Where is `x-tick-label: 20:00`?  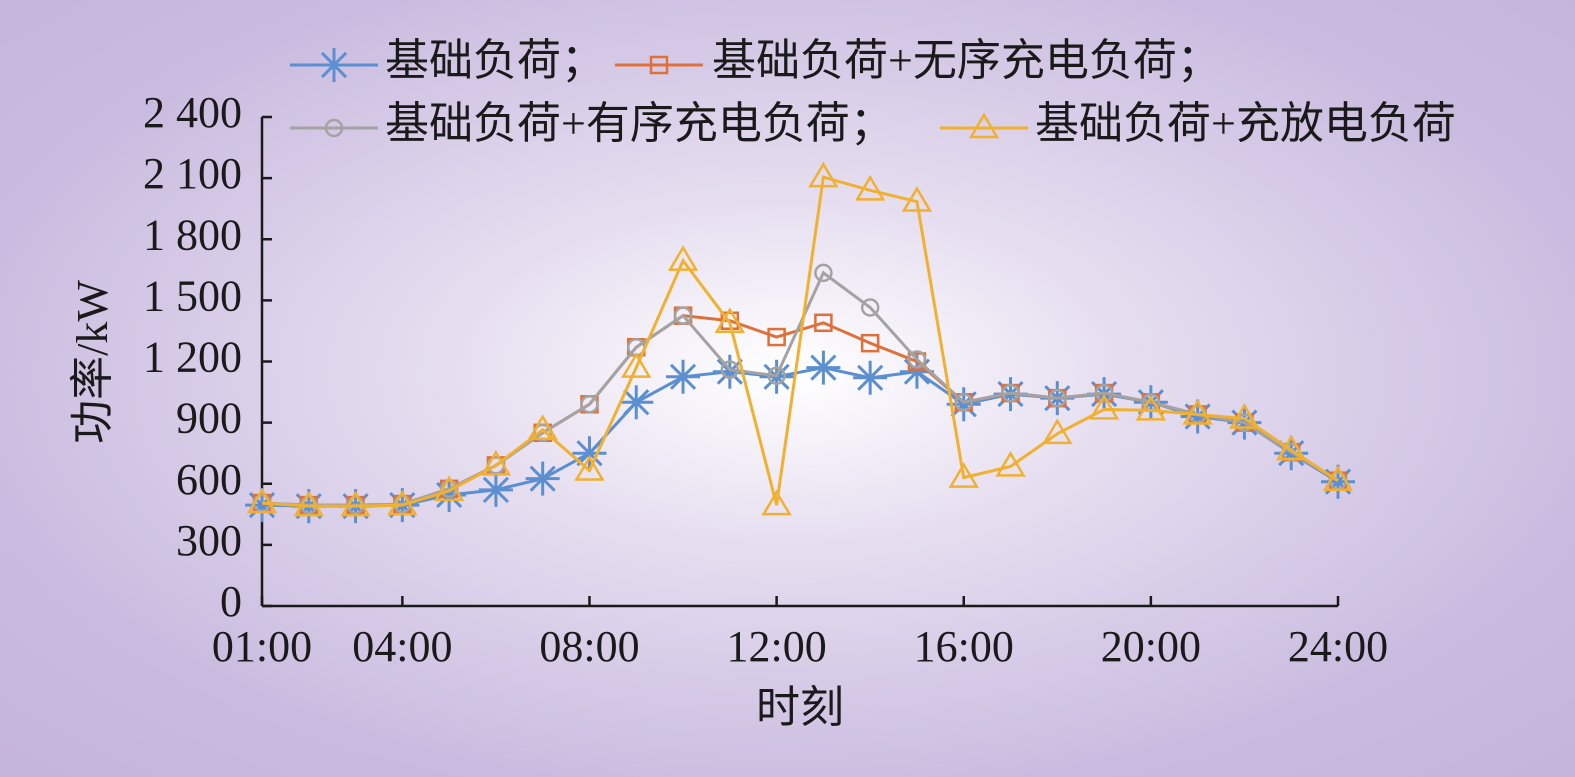 x-tick-label: 20:00 is located at coordinates (1151, 646).